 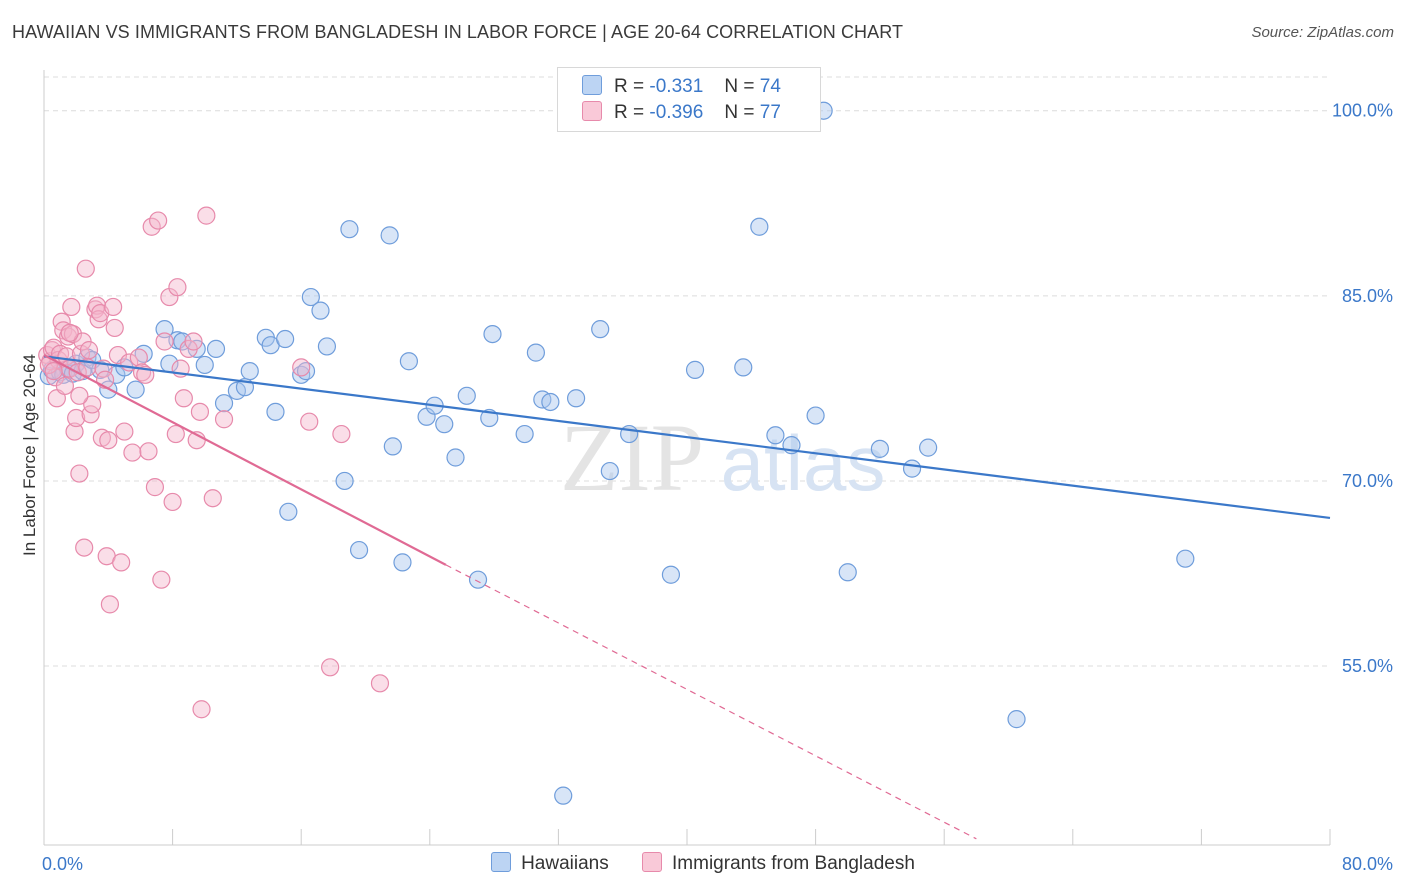 What do you see at coordinates (770, 86) in the screenshot?
I see `legend-n-value: 74` at bounding box center [770, 86].